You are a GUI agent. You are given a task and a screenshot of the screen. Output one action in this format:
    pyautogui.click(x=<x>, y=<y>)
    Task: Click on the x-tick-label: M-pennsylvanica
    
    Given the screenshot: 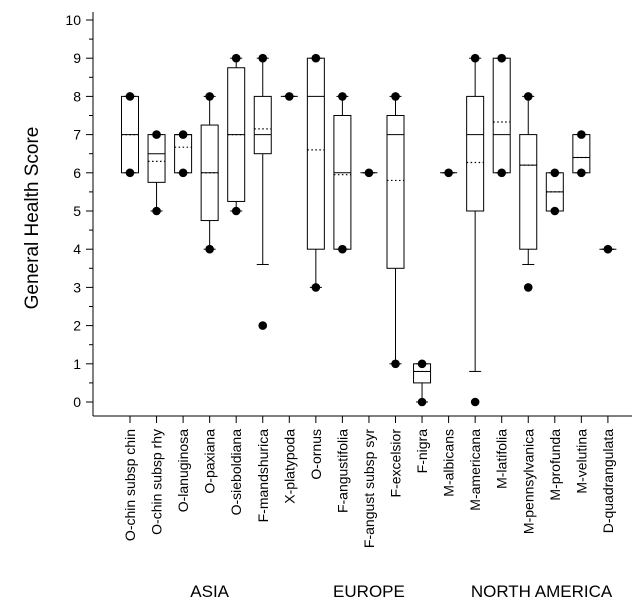 What is the action you would take?
    pyautogui.click(x=528, y=481)
    